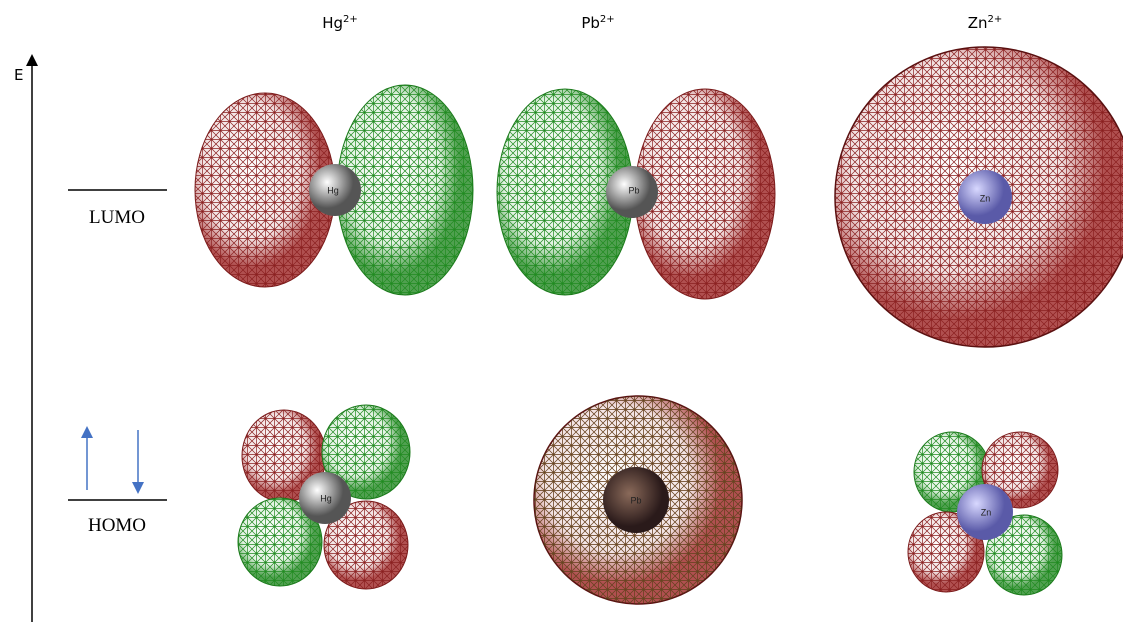 The image size is (1123, 625). I want to click on column-header: Pb2+, so click(597, 23).